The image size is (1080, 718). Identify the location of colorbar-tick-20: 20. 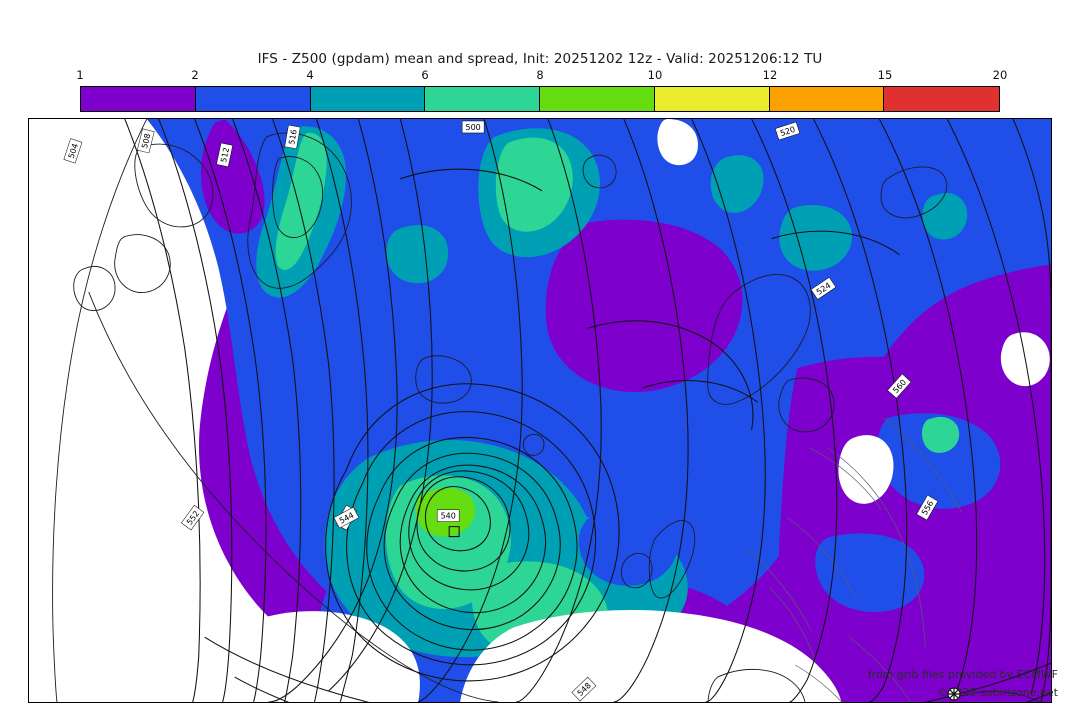
(1000, 75).